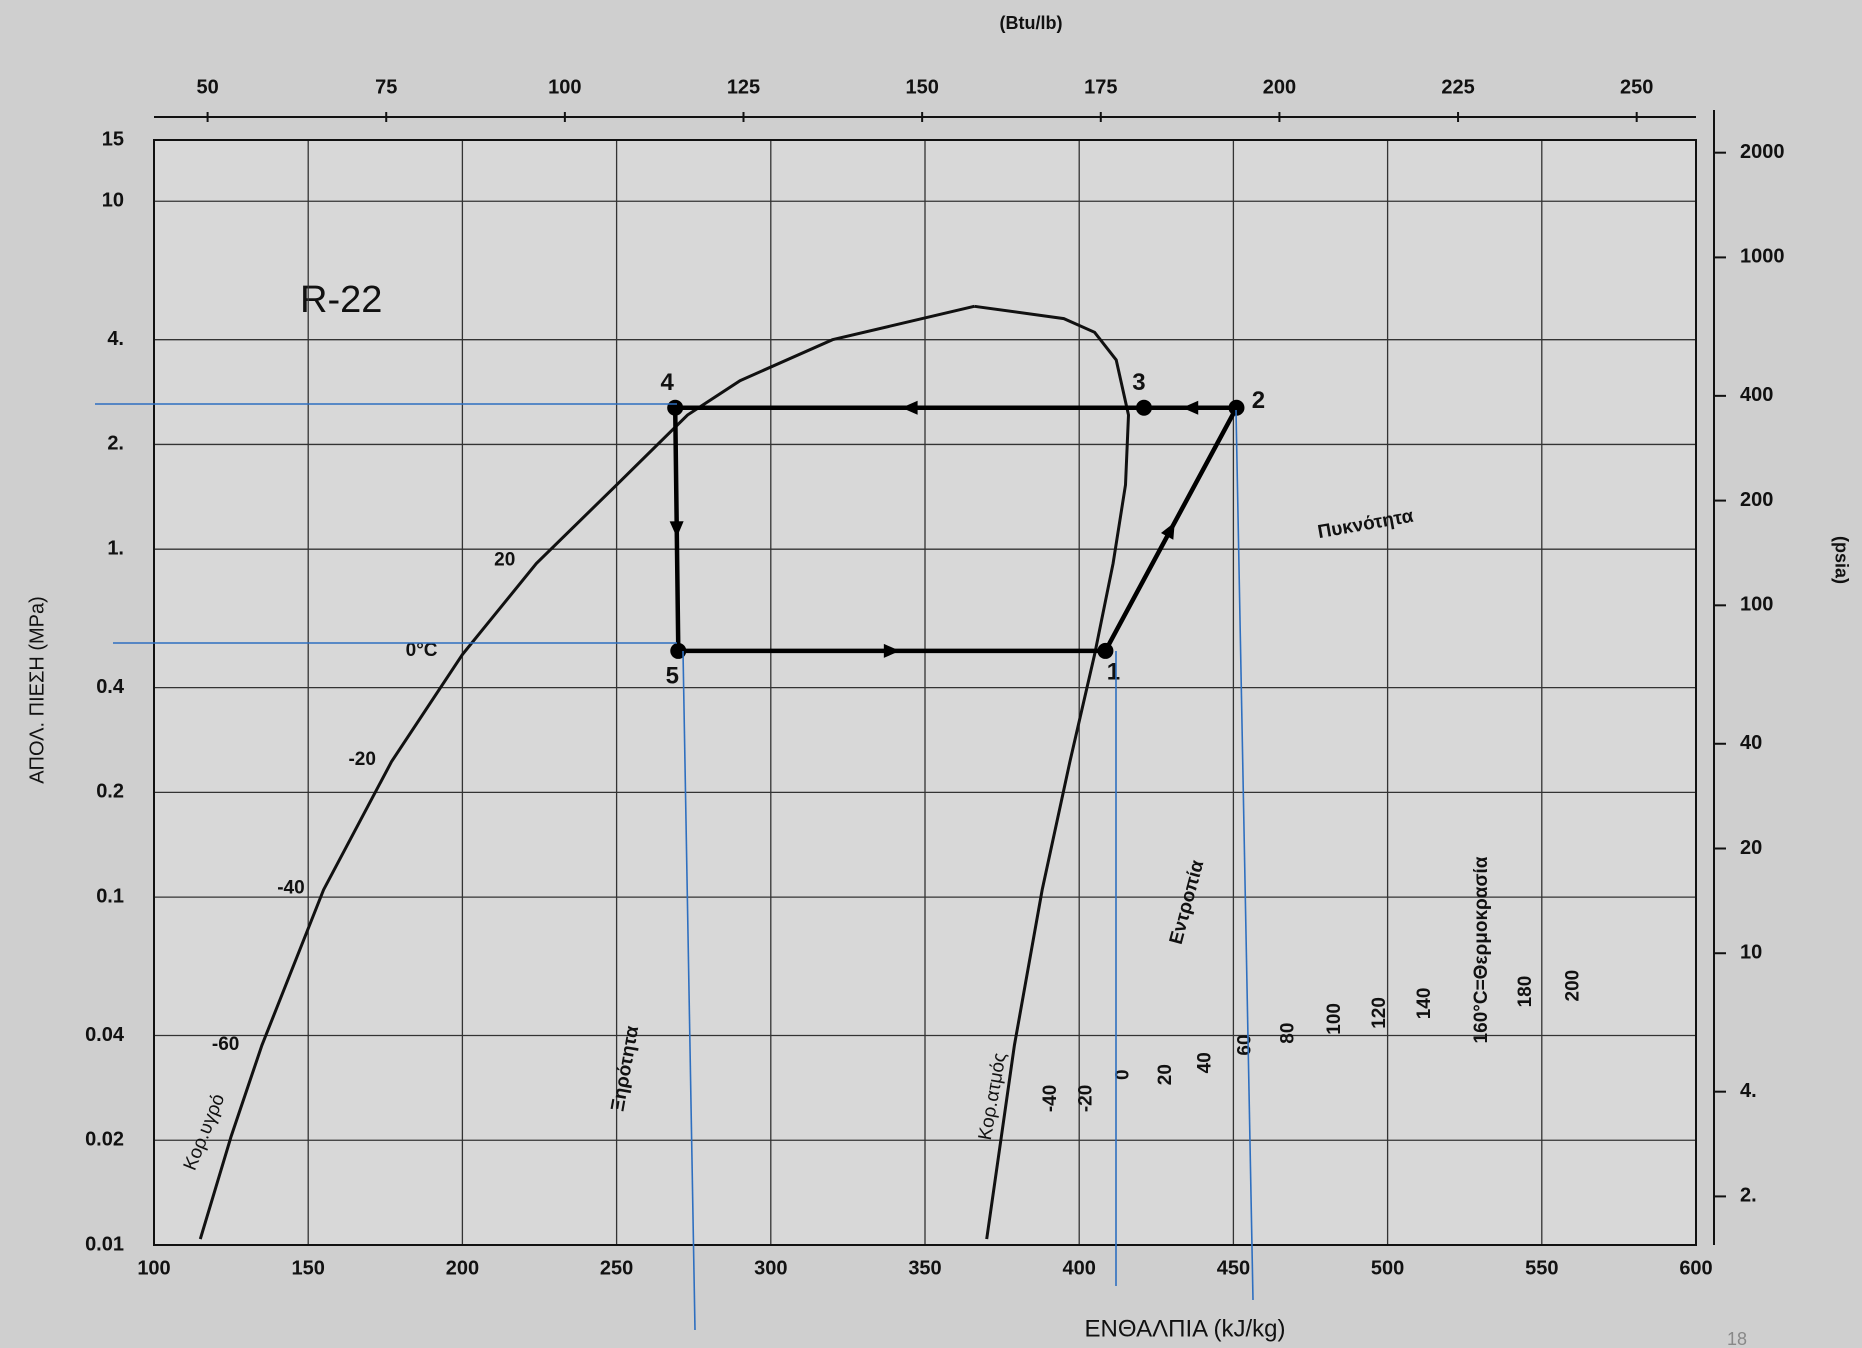  What do you see at coordinates (1457, 87) in the screenshot?
I see `x2-tick-label: 225` at bounding box center [1457, 87].